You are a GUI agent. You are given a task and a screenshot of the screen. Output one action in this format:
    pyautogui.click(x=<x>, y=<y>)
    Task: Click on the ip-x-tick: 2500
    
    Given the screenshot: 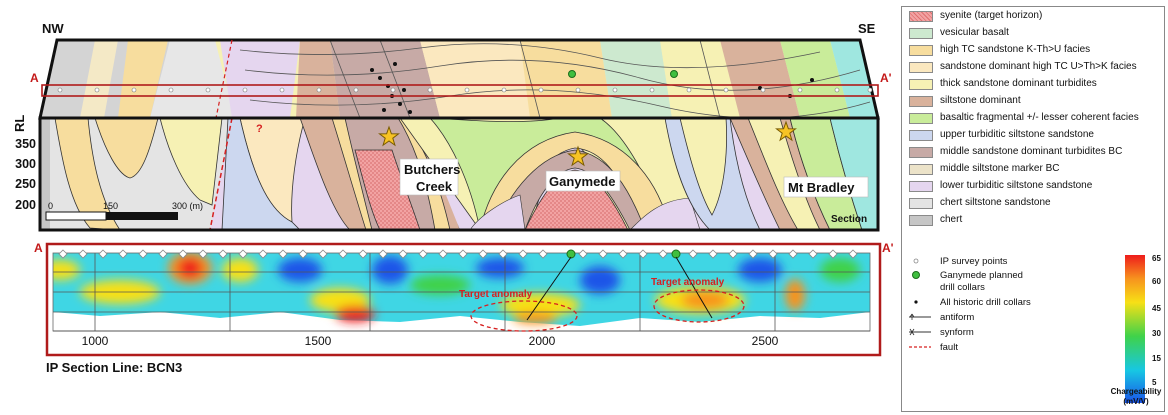 What is the action you would take?
    pyautogui.click(x=765, y=341)
    